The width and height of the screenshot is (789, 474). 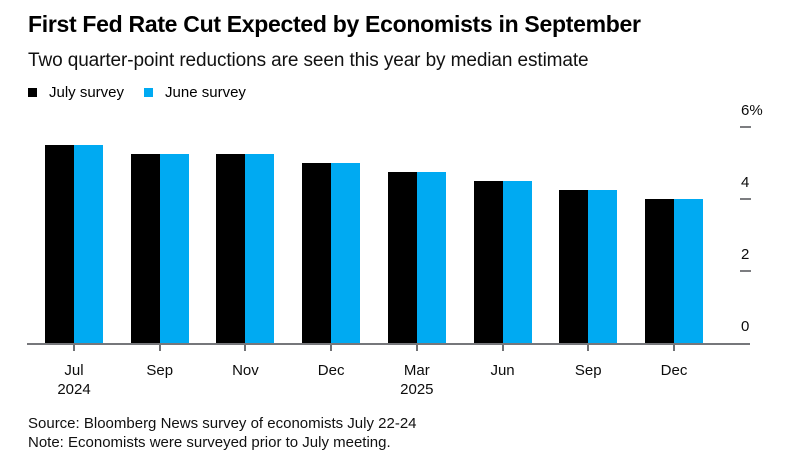 What do you see at coordinates (260, 248) in the screenshot?
I see `bar-nov-2024-june-survey` at bounding box center [260, 248].